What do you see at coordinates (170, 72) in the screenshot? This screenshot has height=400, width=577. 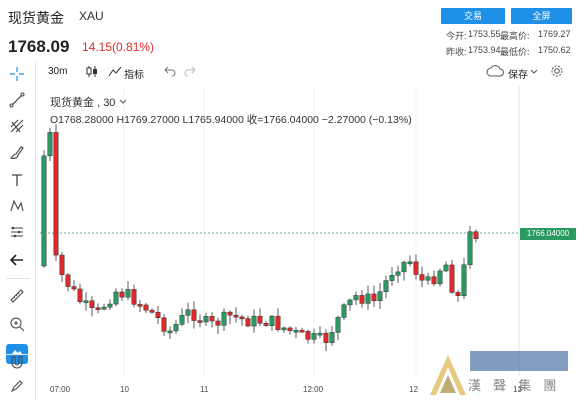 I see `undo-icon` at bounding box center [170, 72].